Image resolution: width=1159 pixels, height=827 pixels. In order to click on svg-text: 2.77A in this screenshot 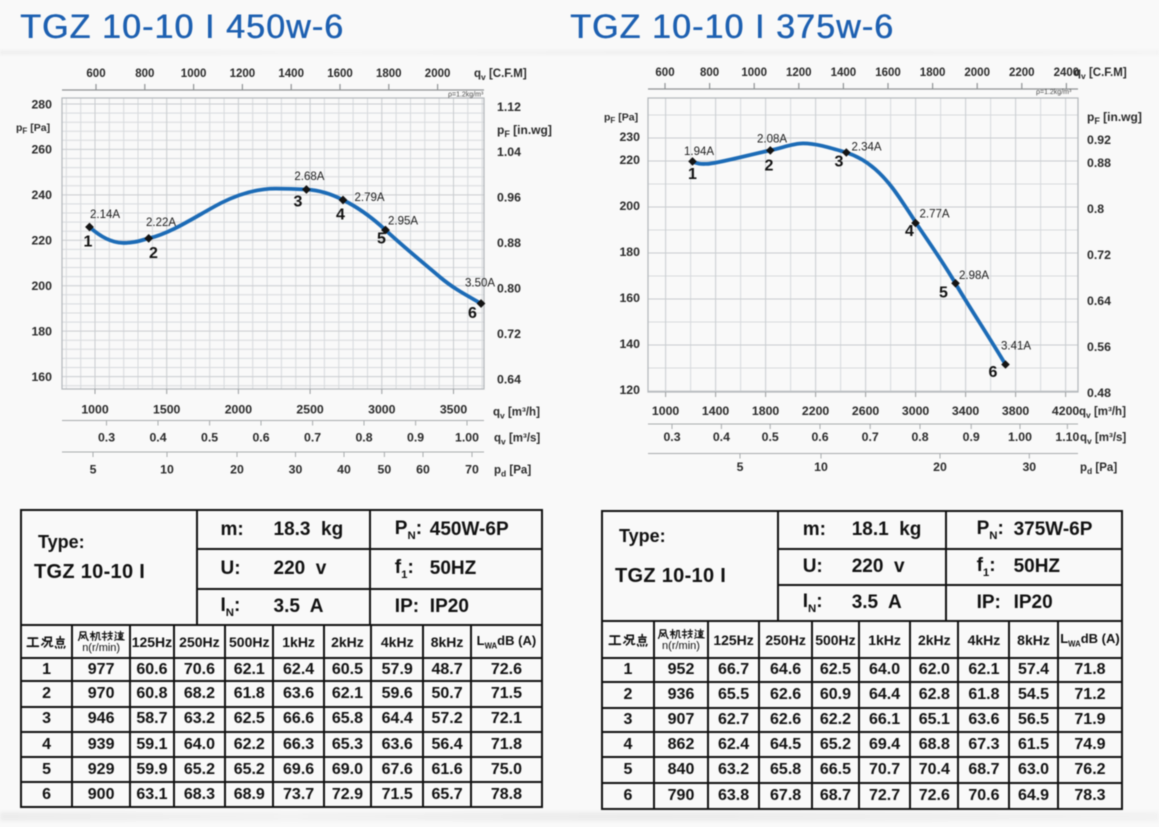, I will do `click(935, 215)`.